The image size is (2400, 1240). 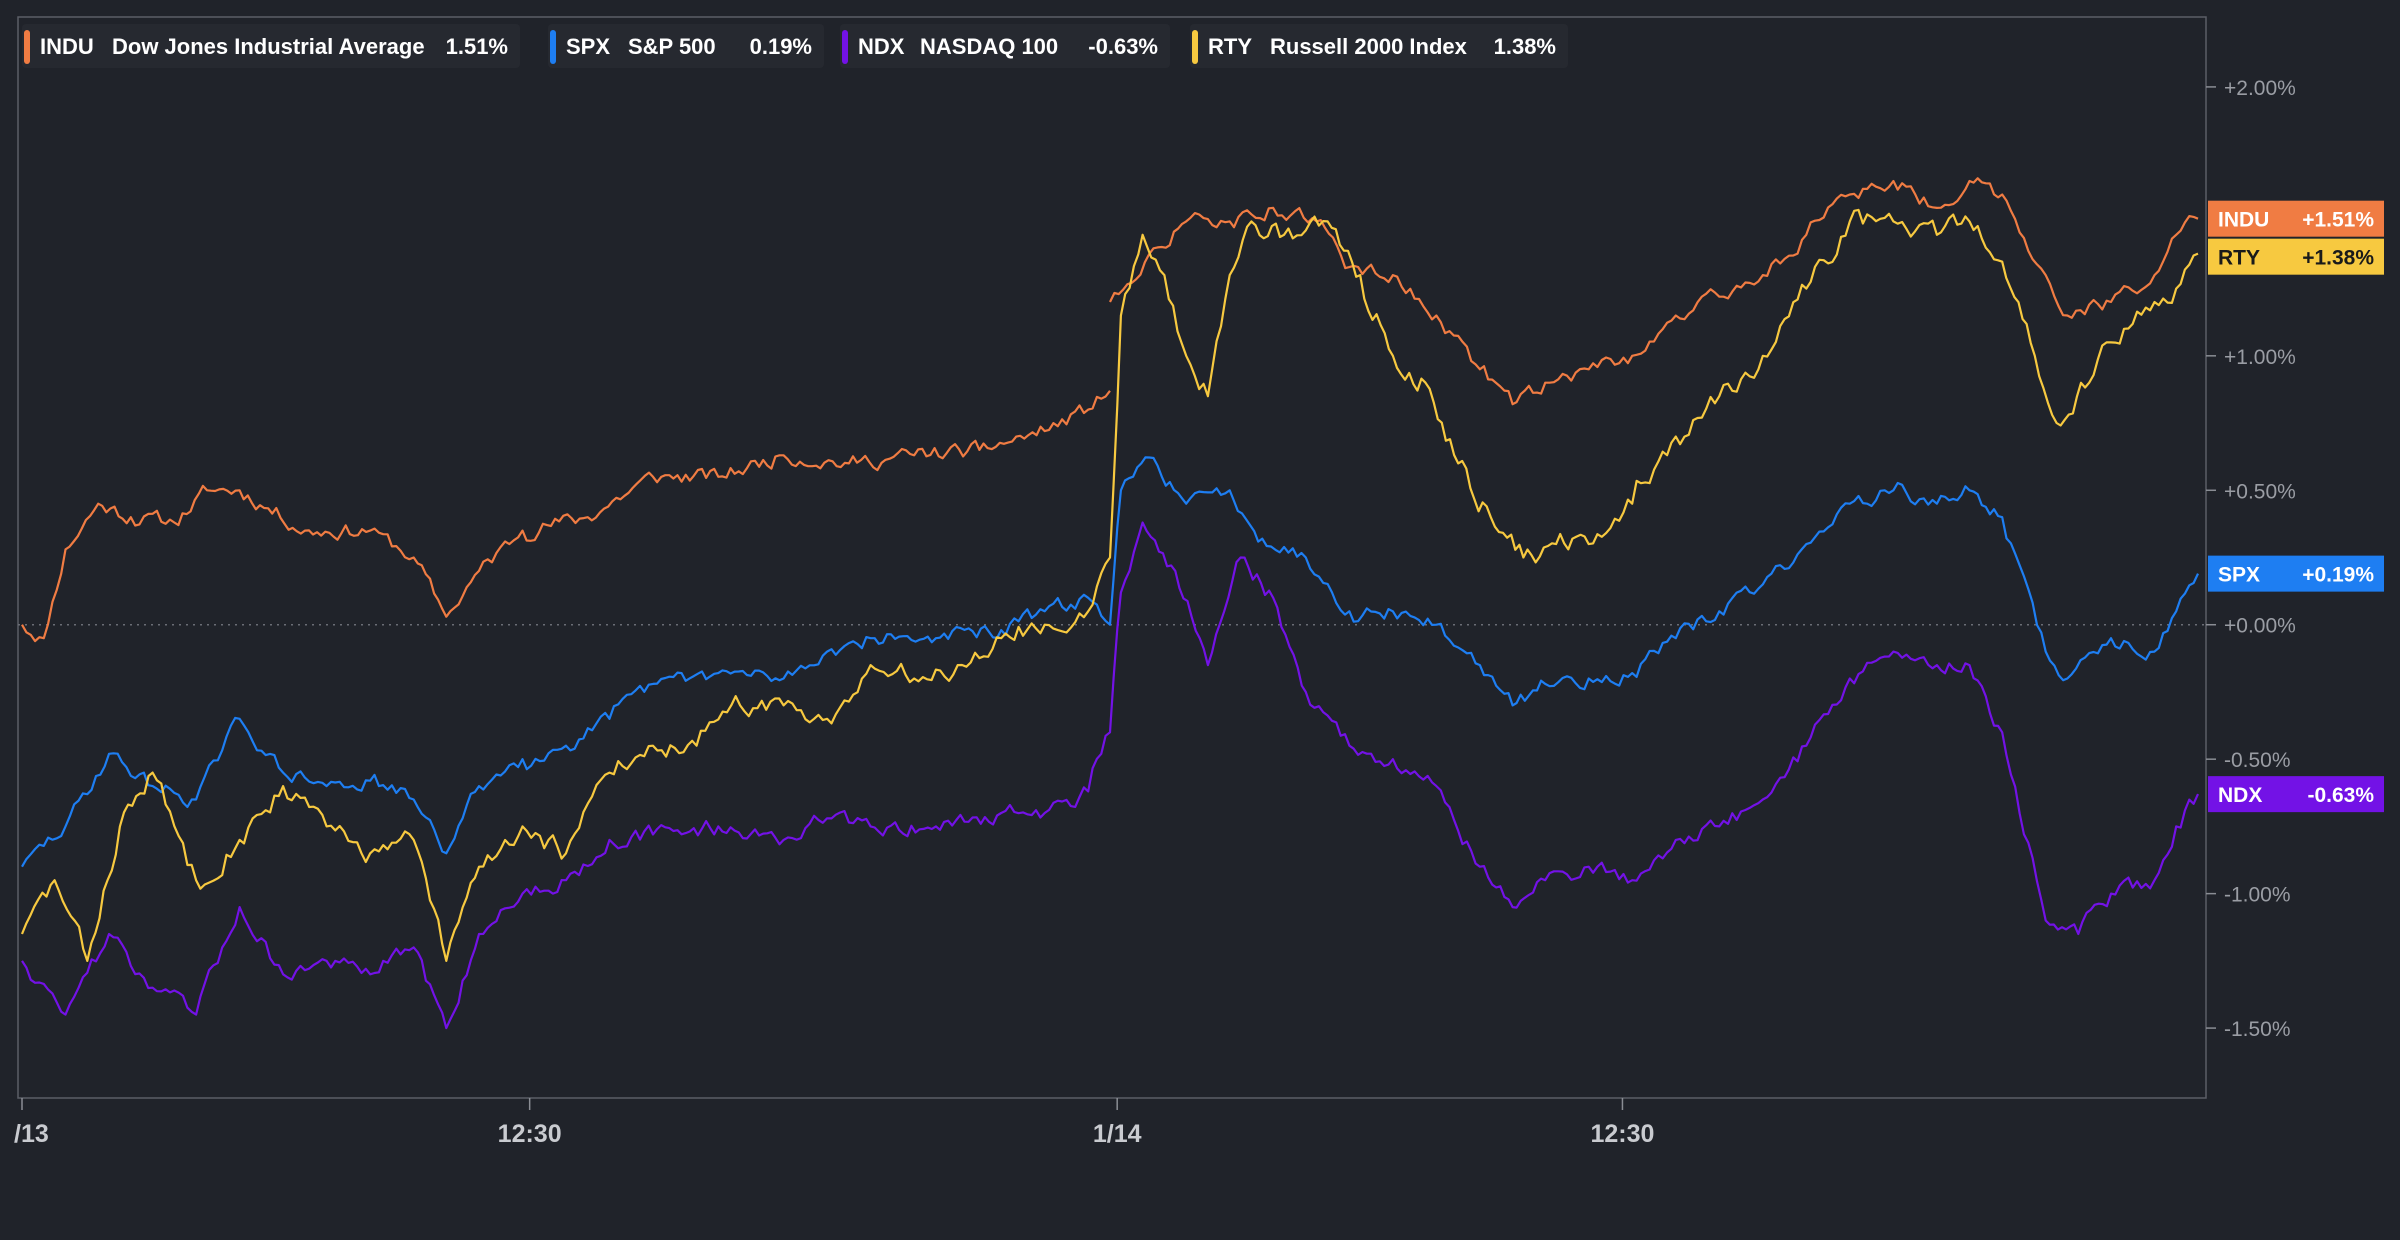 I want to click on y-tick-label: +0.00%, so click(x=2260, y=626).